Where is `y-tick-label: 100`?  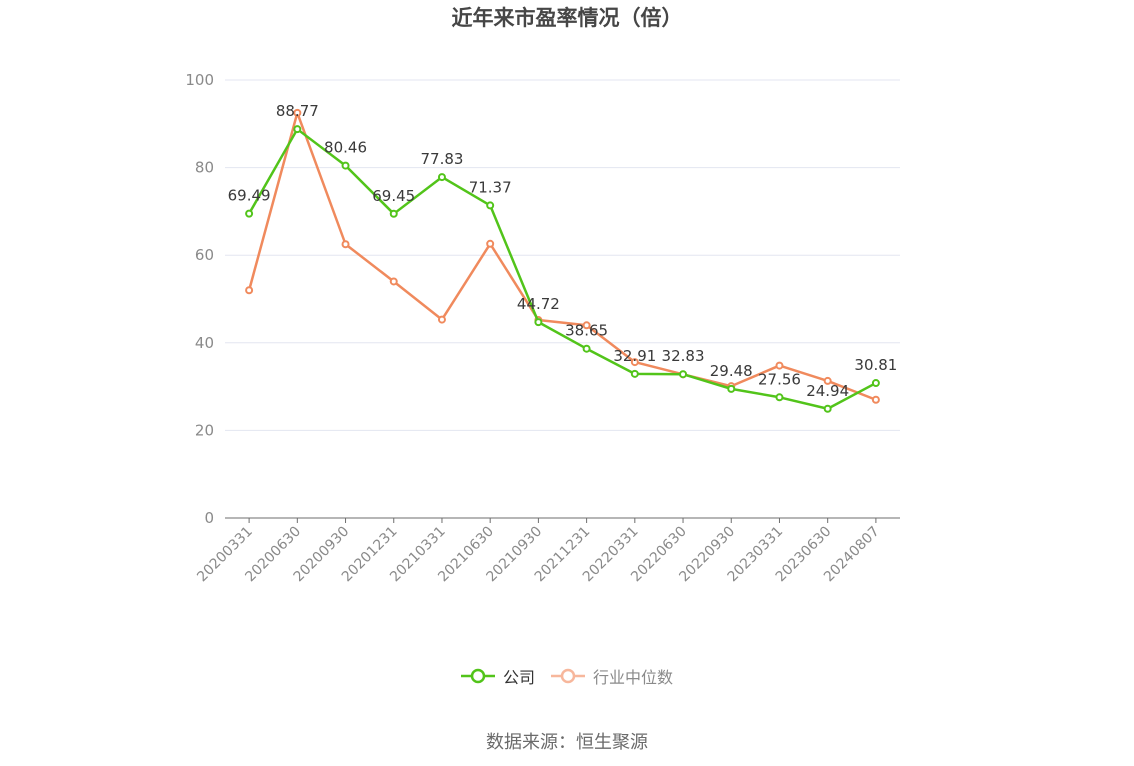
y-tick-label: 100 is located at coordinates (199, 80).